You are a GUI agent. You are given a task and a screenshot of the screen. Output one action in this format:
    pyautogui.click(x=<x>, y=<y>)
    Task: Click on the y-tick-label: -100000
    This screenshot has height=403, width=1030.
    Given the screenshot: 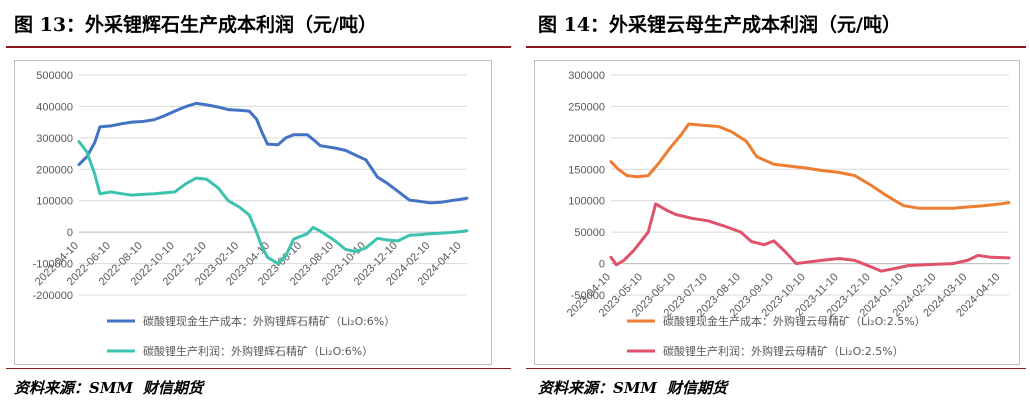 What is the action you would take?
    pyautogui.click(x=53, y=265)
    